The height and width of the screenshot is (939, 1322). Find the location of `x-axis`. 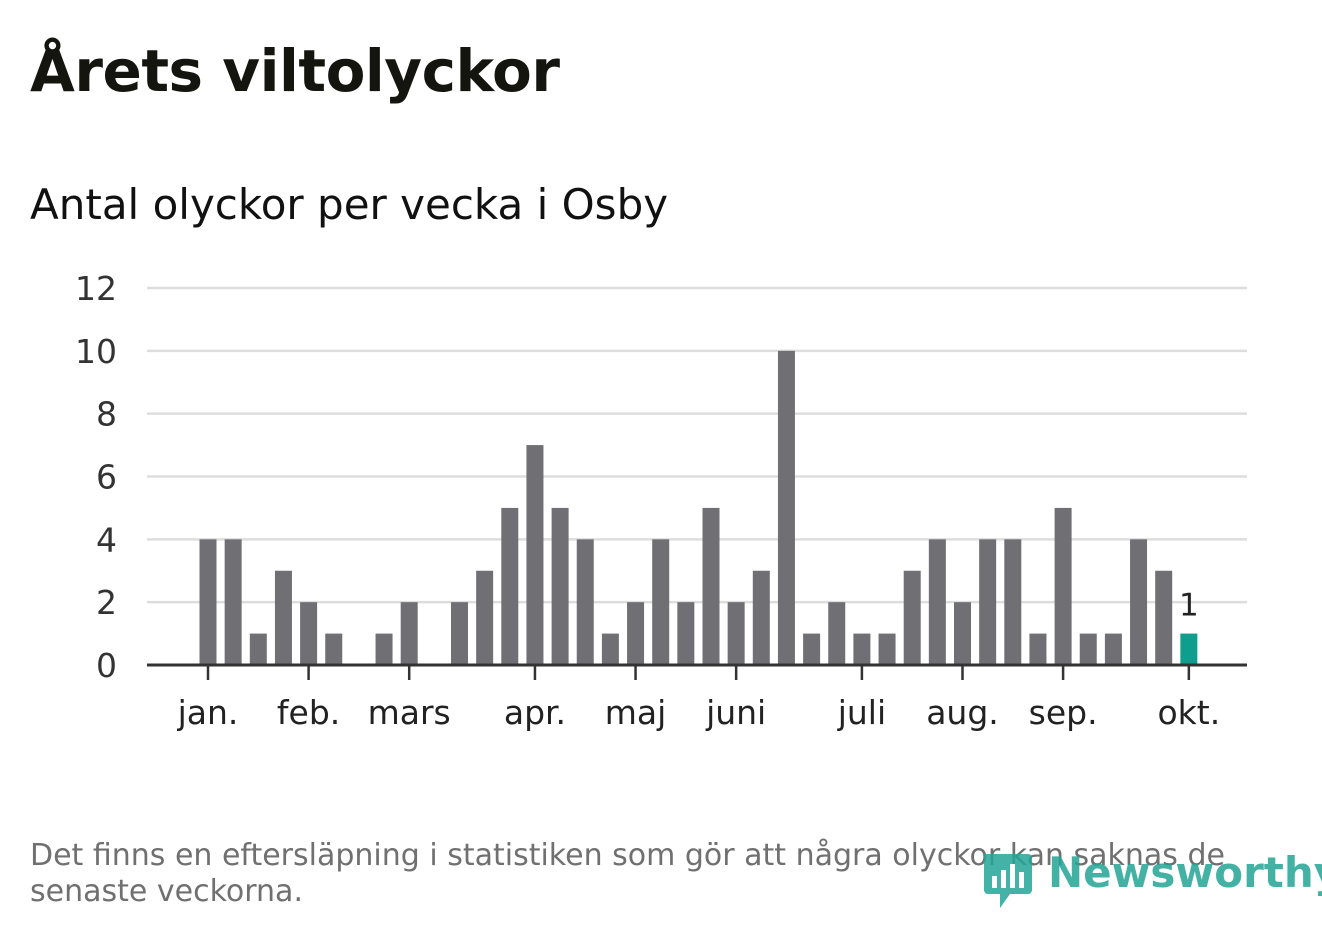

x-axis is located at coordinates (697, 671).